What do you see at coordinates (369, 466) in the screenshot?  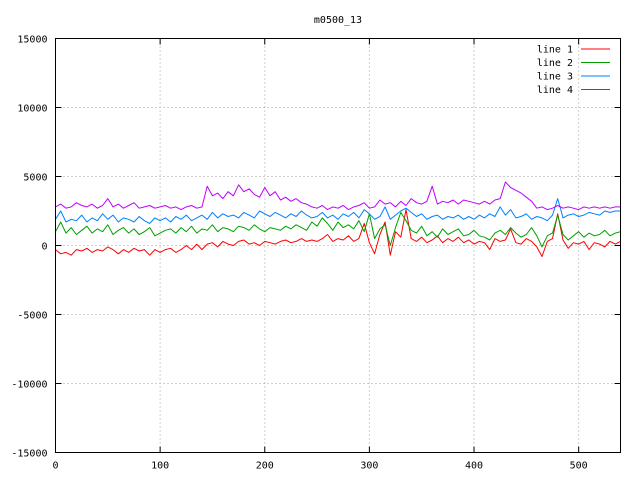 I see `x-tick-label: 300` at bounding box center [369, 466].